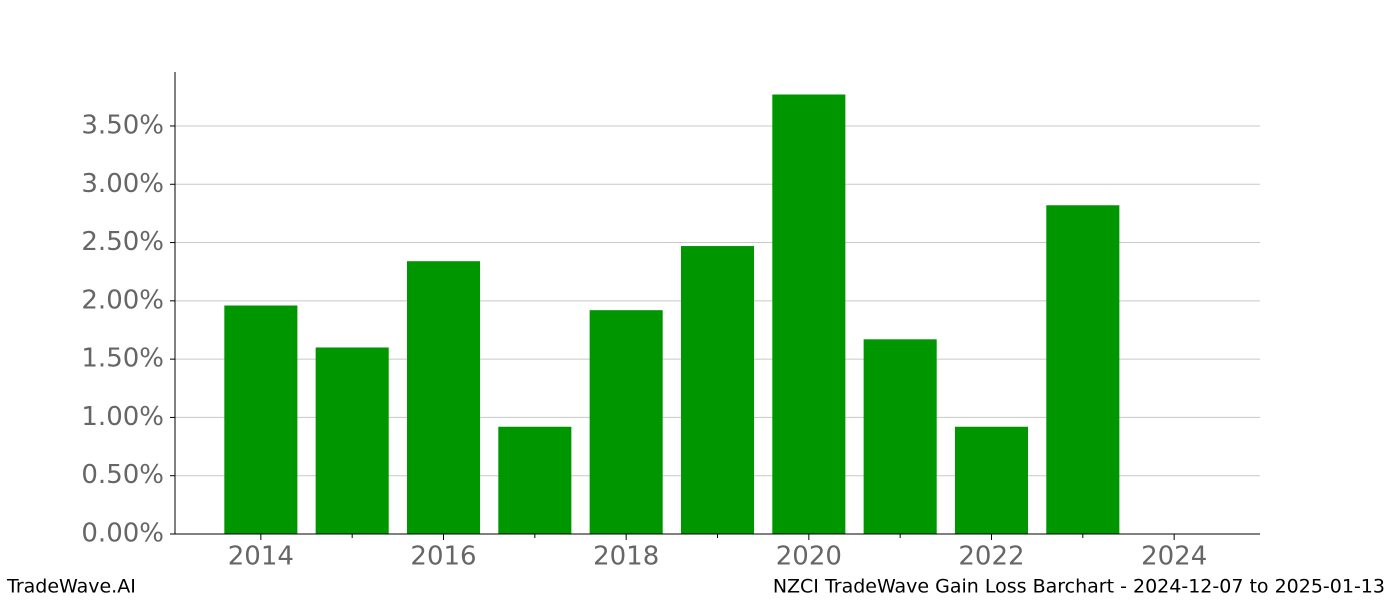 The image size is (1400, 600). Describe the element at coordinates (122, 300) in the screenshot. I see `y-tick-label: 2.00%` at that location.